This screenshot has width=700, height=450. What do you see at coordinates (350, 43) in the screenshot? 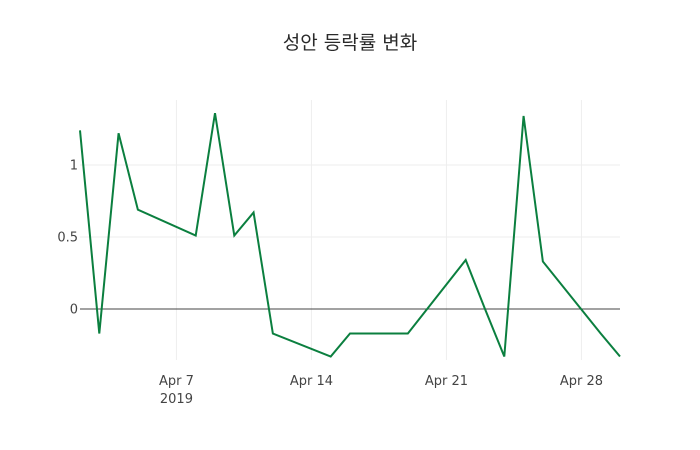
I see `chart-title: 성안 등락률 변화` at bounding box center [350, 43].